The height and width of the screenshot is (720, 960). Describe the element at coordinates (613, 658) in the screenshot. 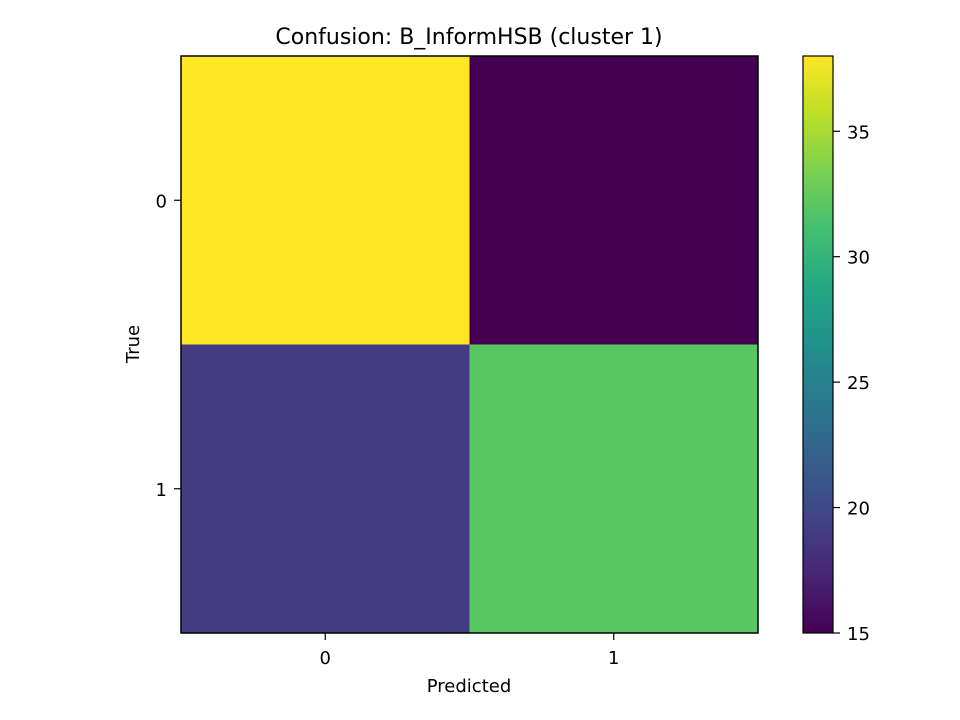

I see `x-tick-label: 1` at that location.